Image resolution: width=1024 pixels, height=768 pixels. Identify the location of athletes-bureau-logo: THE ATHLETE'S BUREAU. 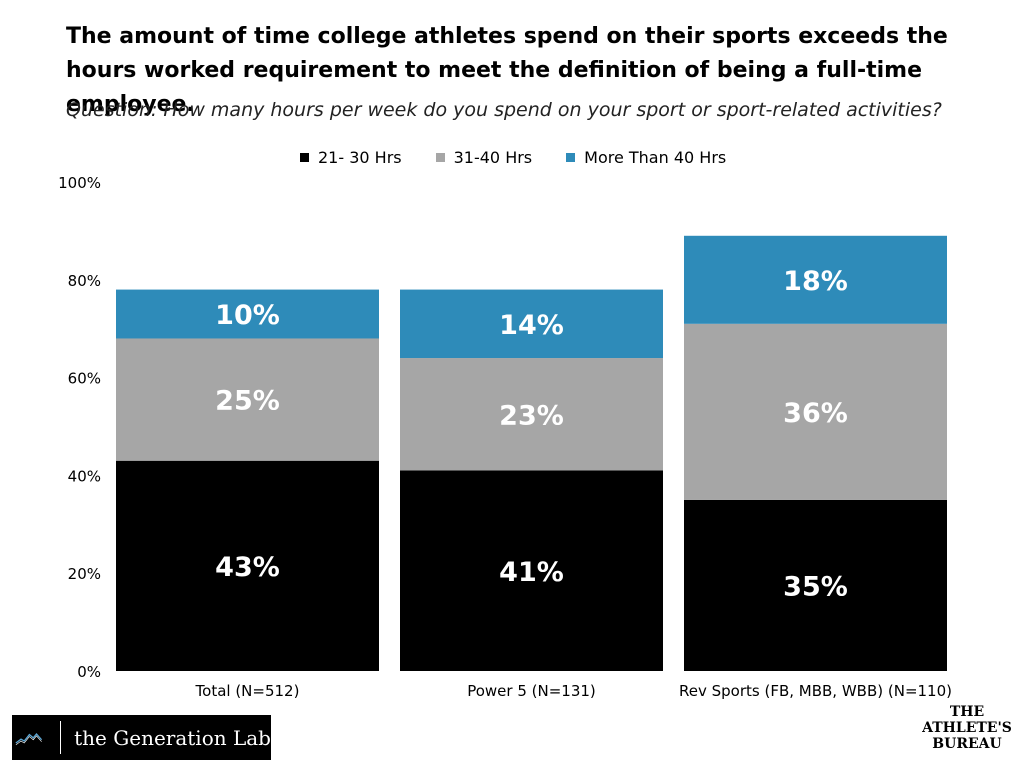
(967, 728).